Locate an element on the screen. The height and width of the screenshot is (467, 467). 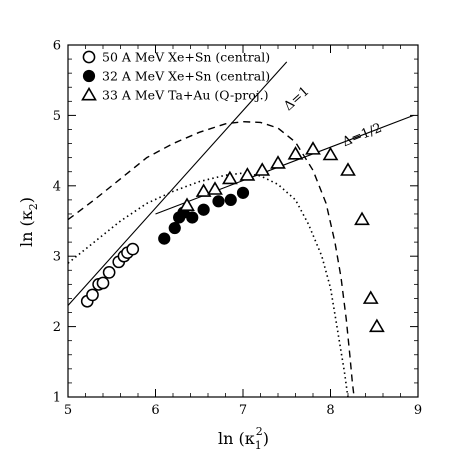
legend-entry-label: 32 A MeV Xe+Sn (central) is located at coordinates (186, 76).